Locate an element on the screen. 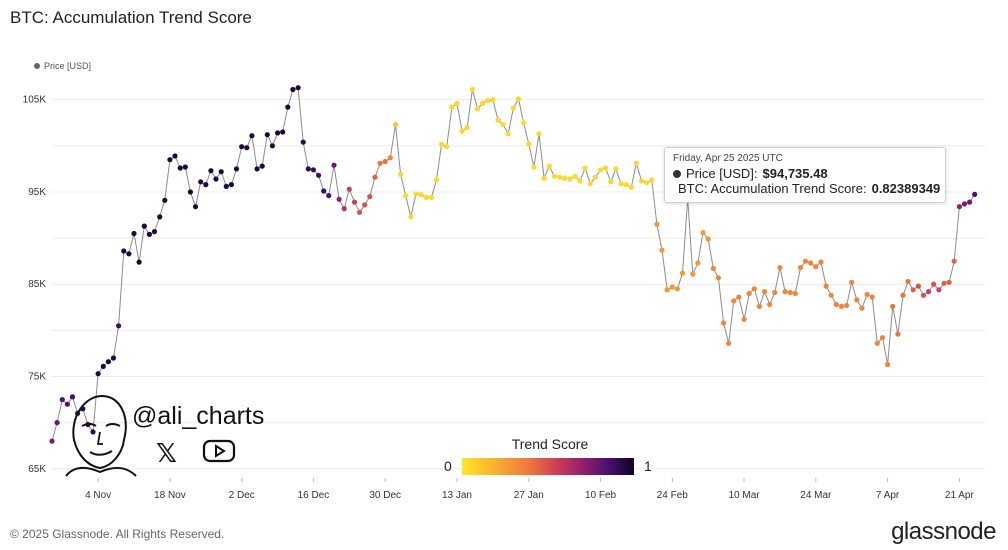  legend-label: Price [USD] is located at coordinates (68, 66).